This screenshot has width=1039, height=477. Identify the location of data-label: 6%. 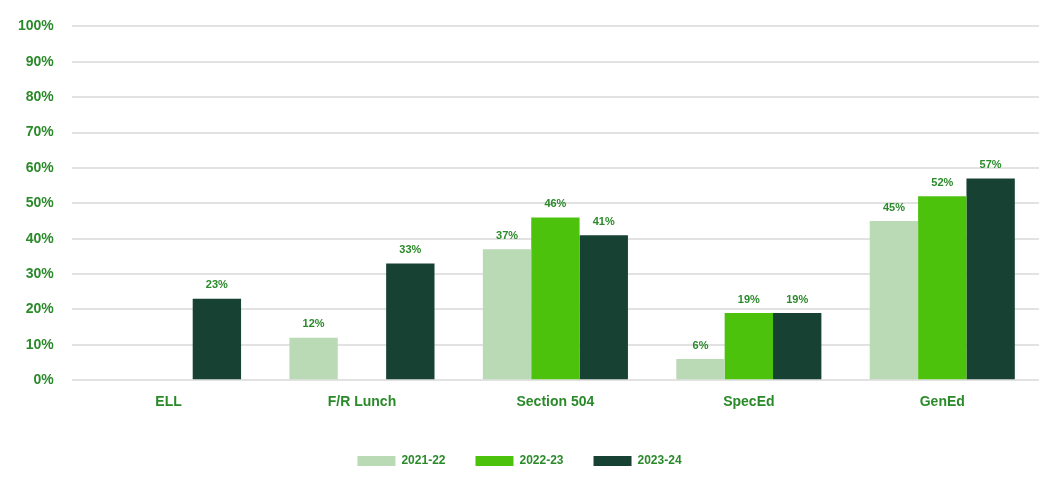
(700, 344).